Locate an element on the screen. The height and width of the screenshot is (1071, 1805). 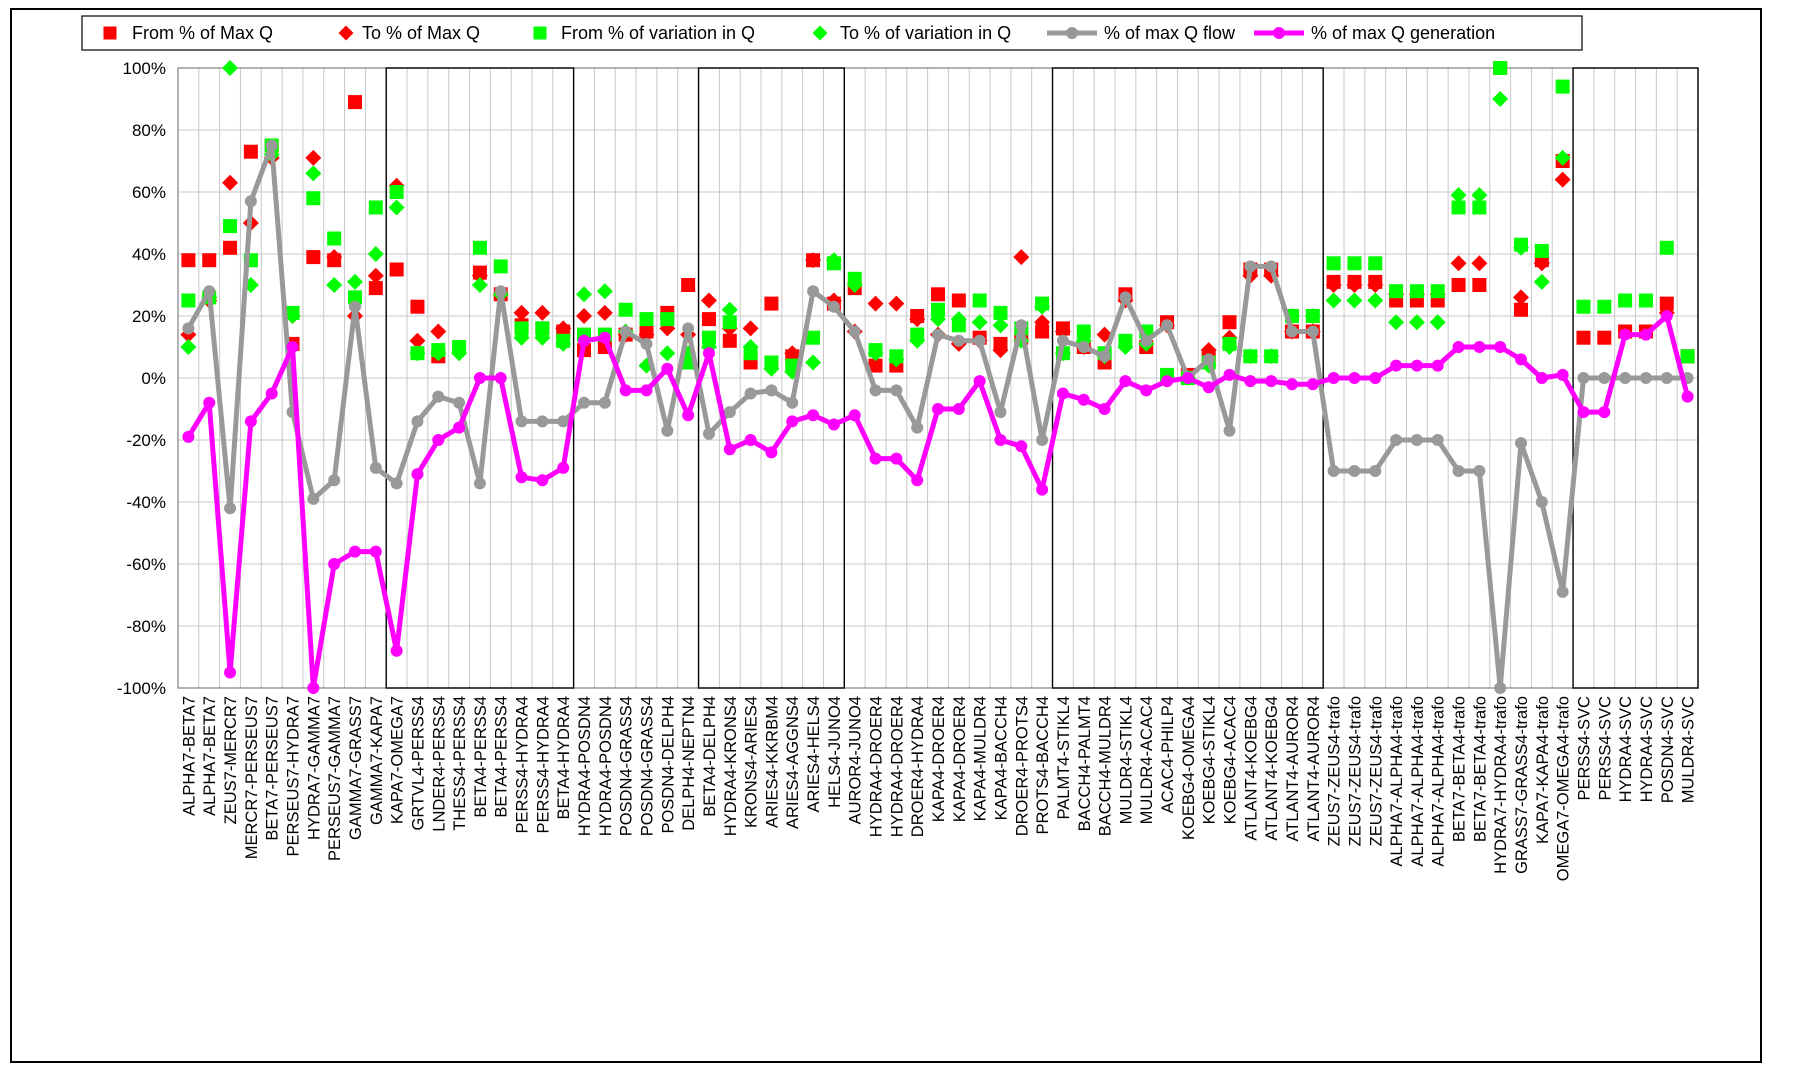
legend-label: % of max Q flow is located at coordinates (1170, 33).